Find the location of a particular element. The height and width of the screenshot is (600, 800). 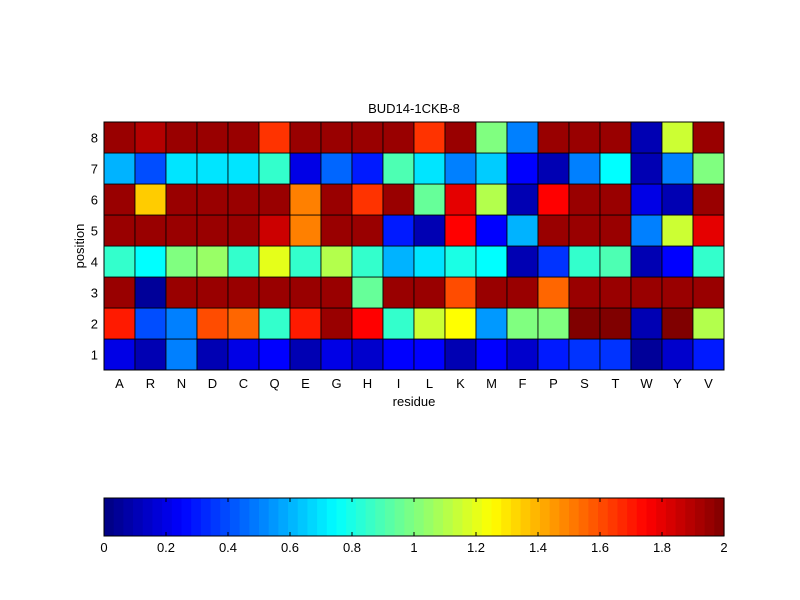

x-tick-label: T is located at coordinates (616, 383).